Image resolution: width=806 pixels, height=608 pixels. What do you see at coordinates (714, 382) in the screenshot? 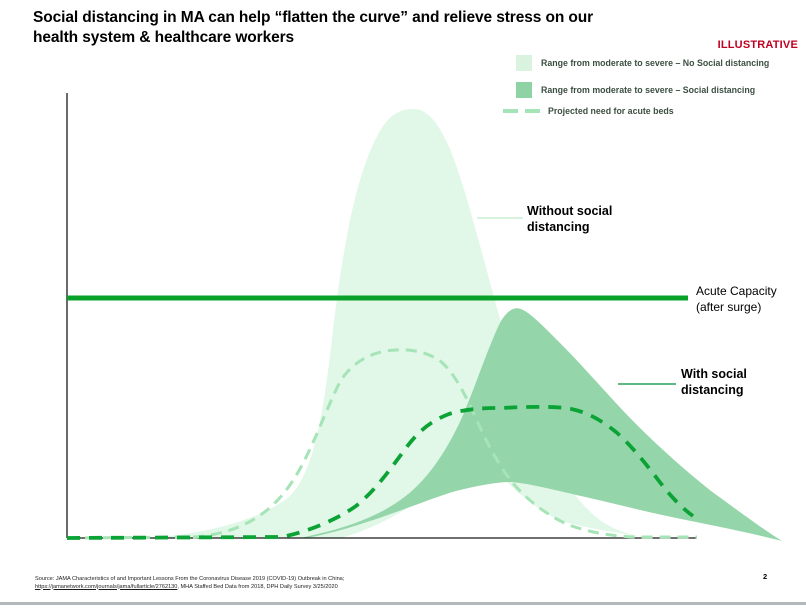
I see `with-social-distancing-label: With social distancing` at bounding box center [714, 382].